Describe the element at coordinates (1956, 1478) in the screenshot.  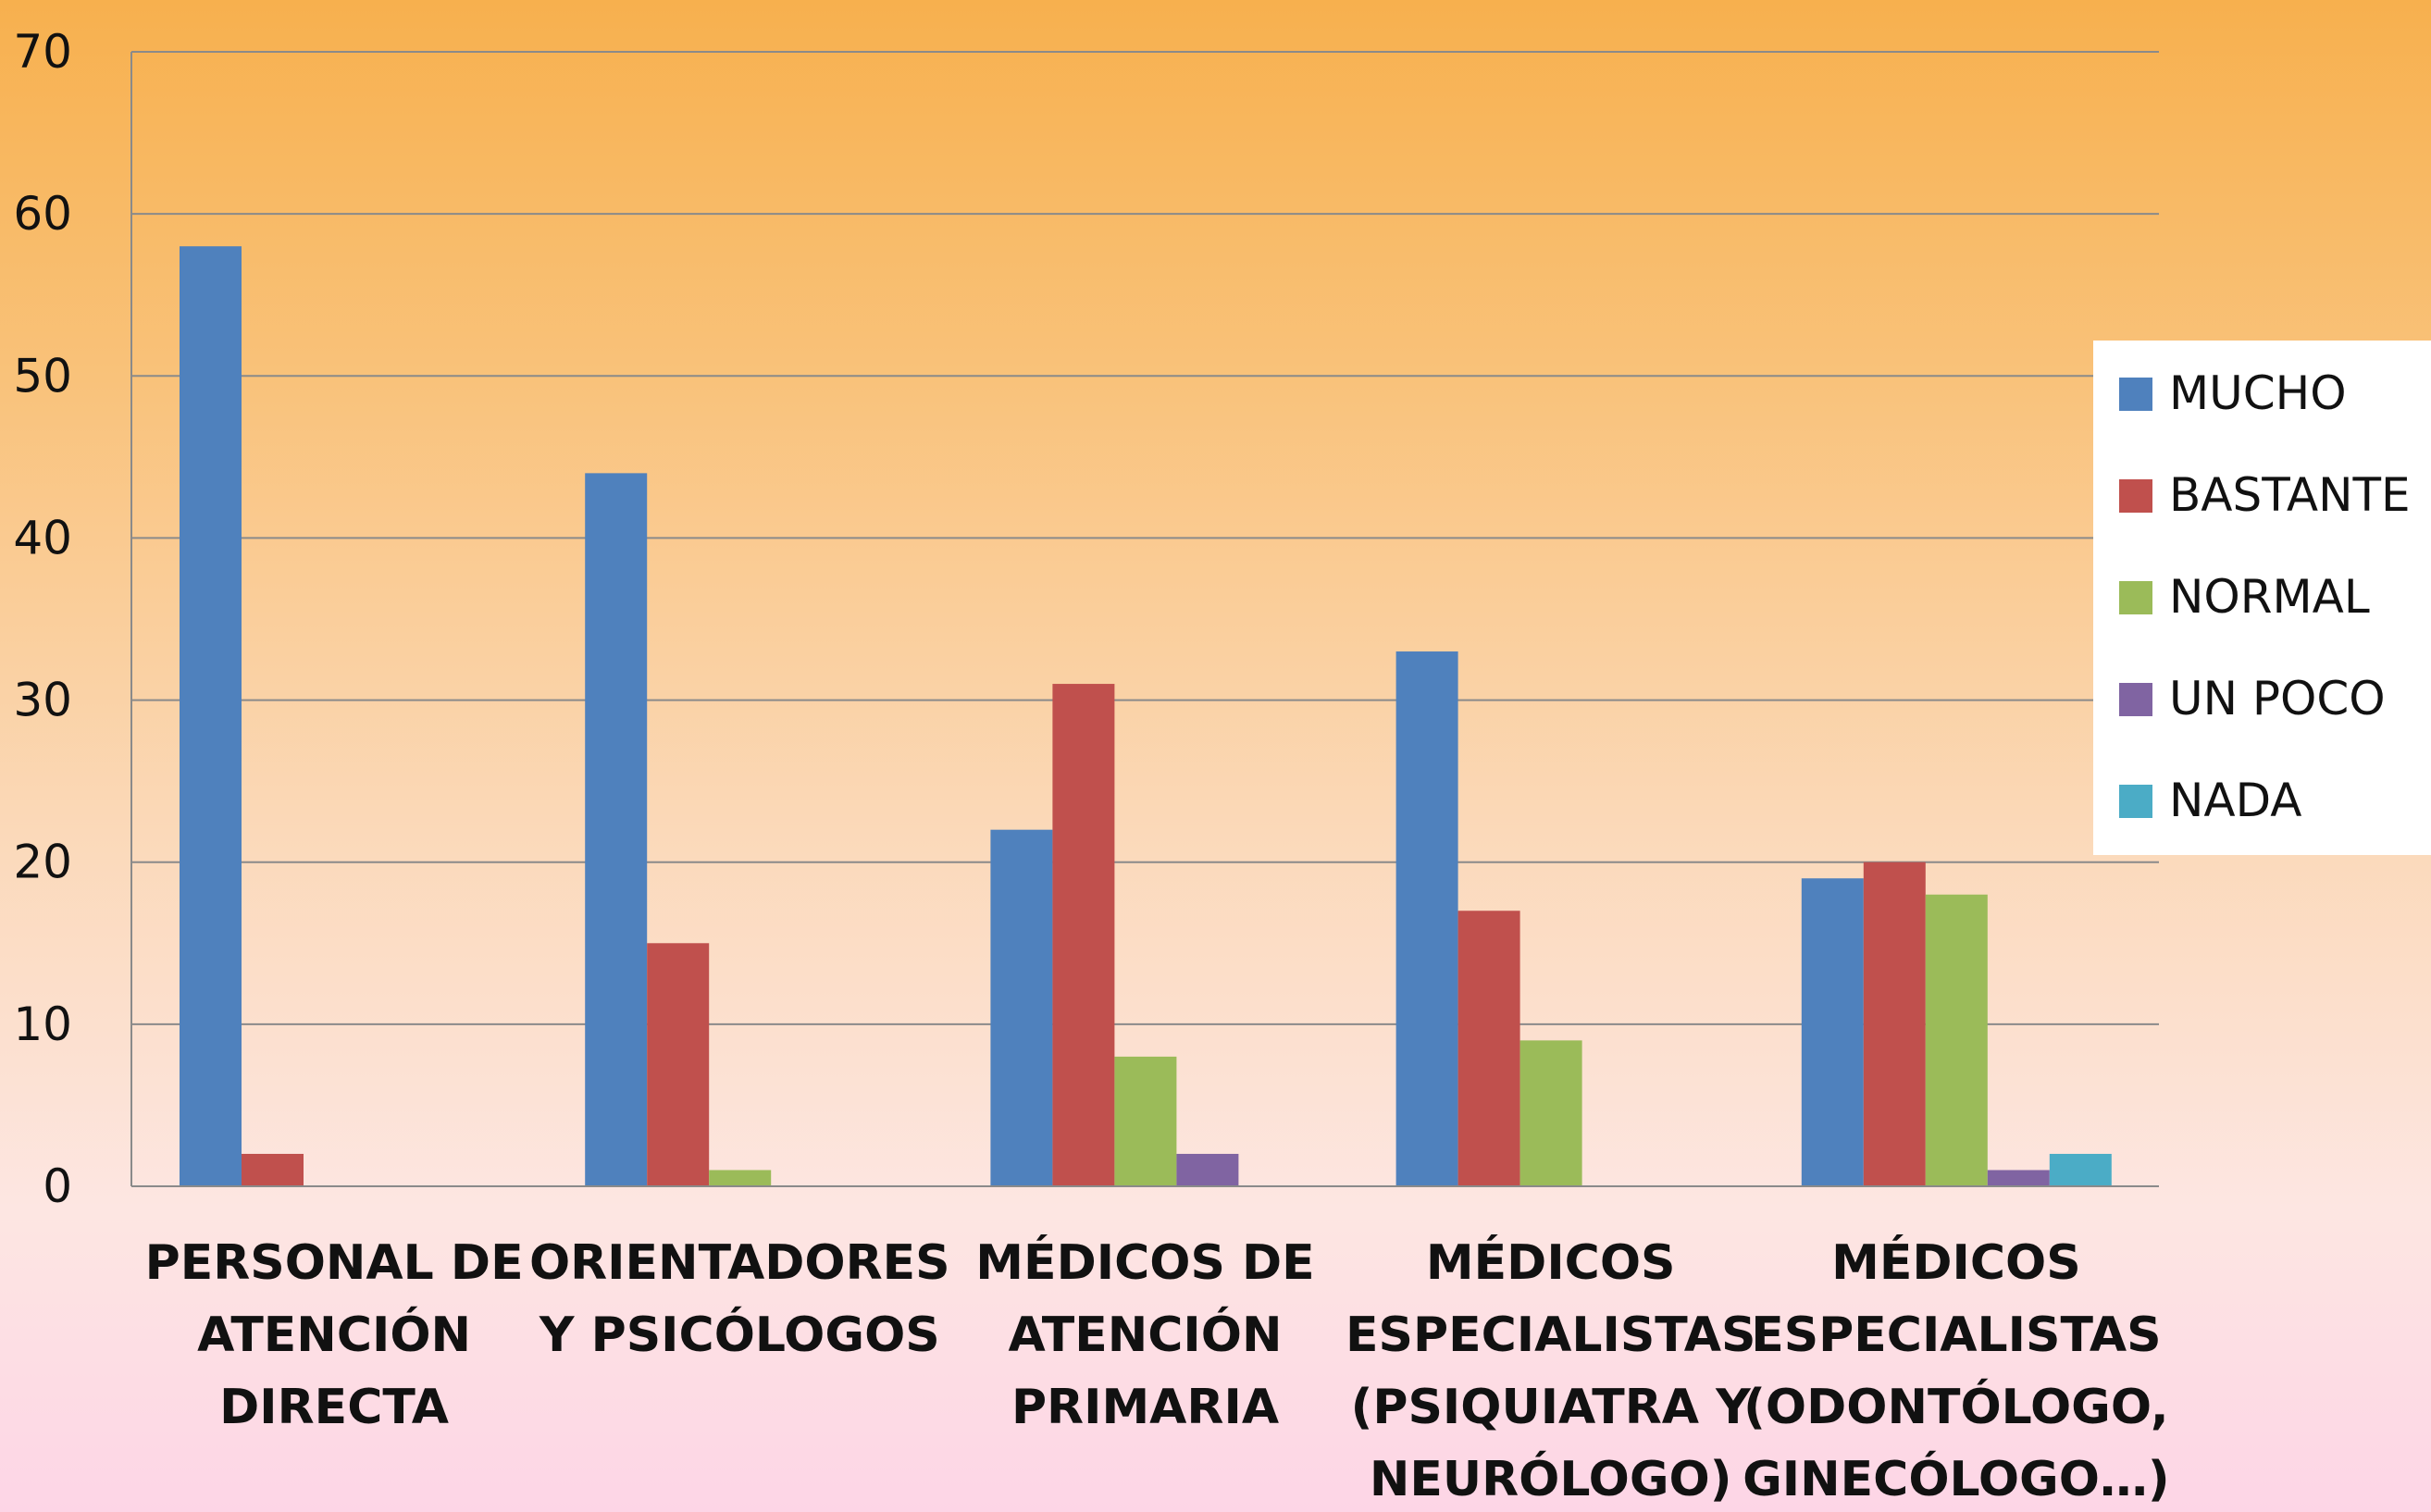
I see `x-category-label: GINECÓLOGO…)` at that location.